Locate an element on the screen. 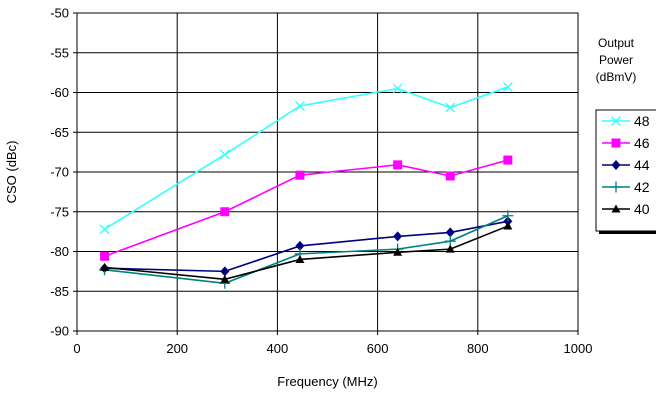 This screenshot has width=656, height=394. legend-item: 42 is located at coordinates (626, 187).